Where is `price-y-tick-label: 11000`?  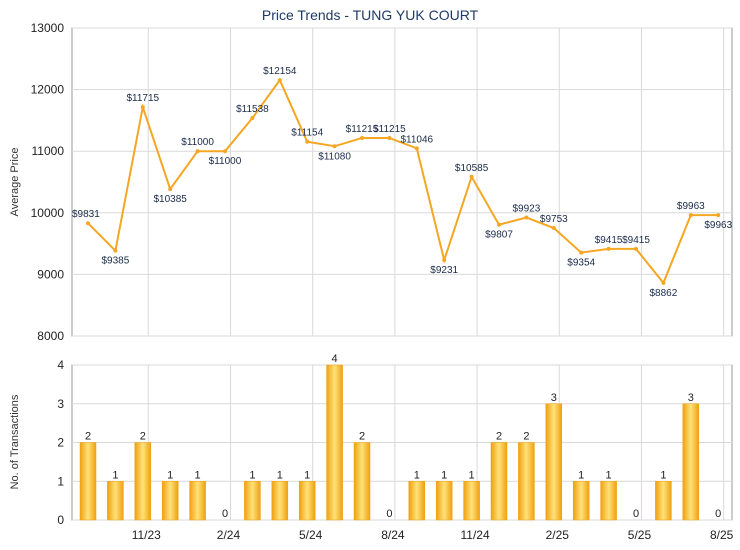 price-y-tick-label: 11000 is located at coordinates (48, 151).